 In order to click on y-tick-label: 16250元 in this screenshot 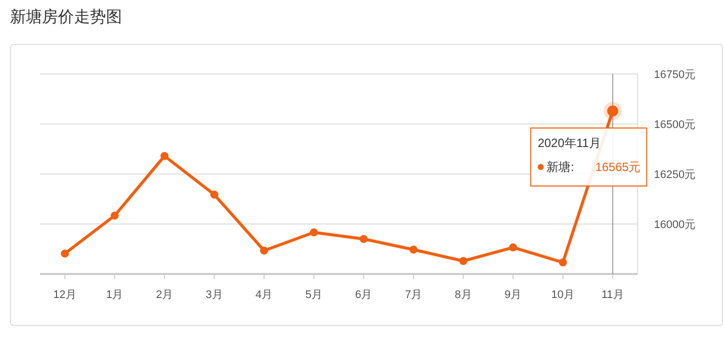, I will do `click(675, 175)`.